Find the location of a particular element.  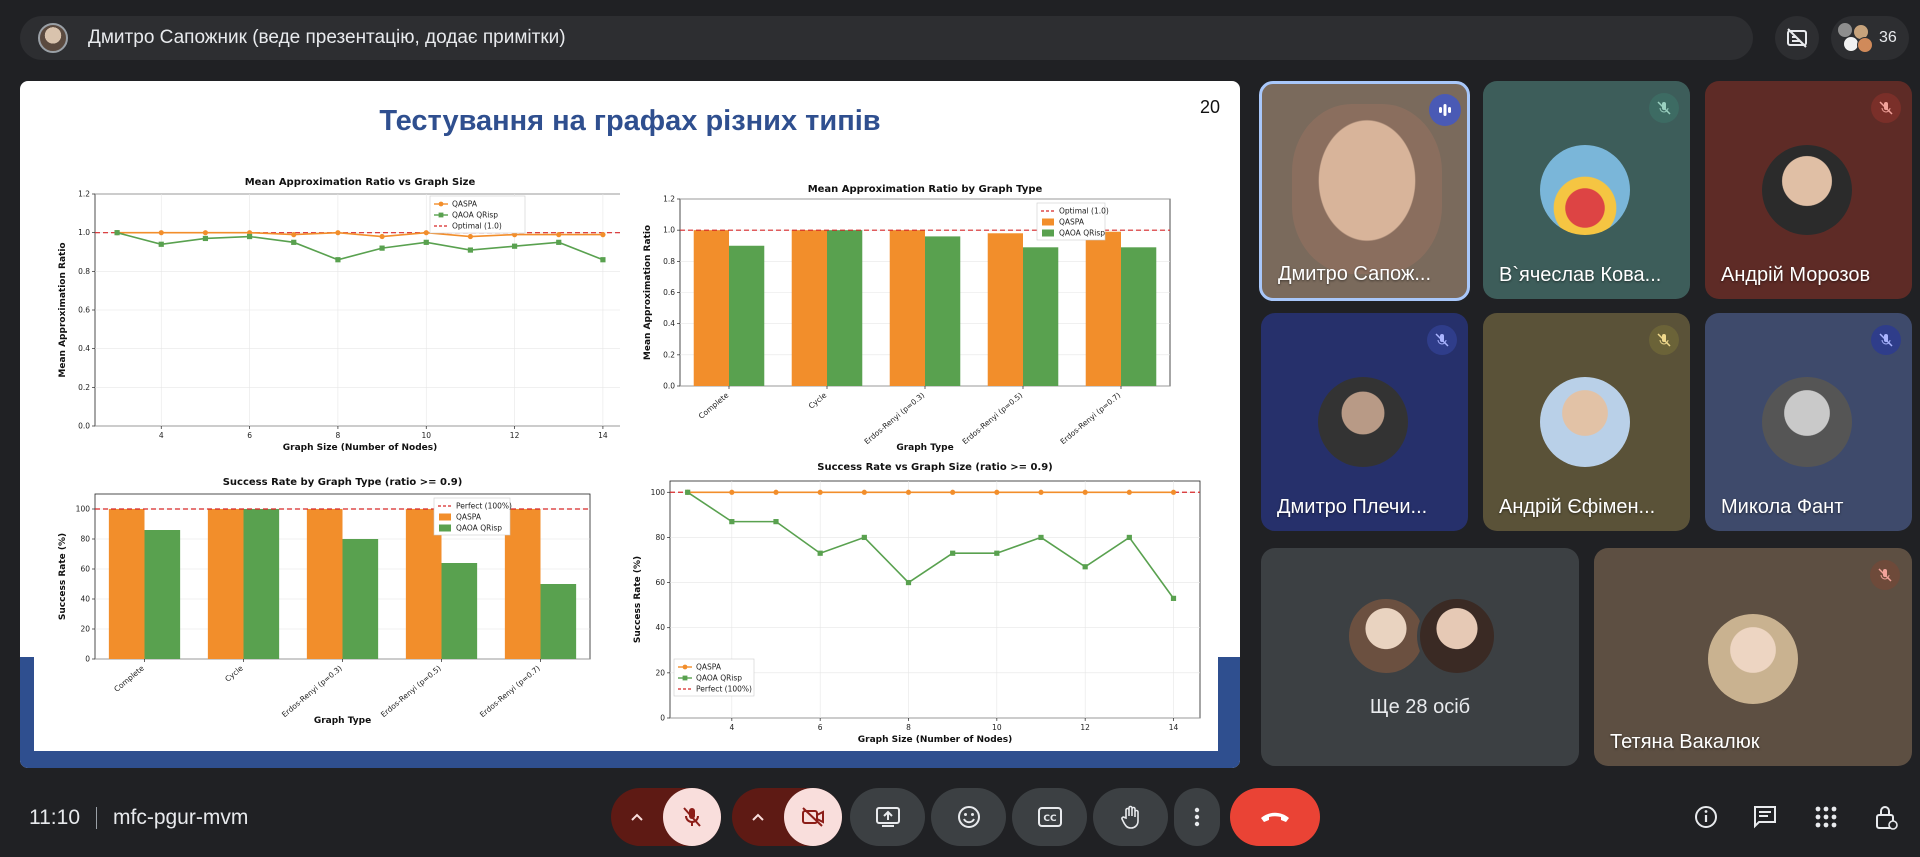

camera-toggle-button is located at coordinates (813, 817).